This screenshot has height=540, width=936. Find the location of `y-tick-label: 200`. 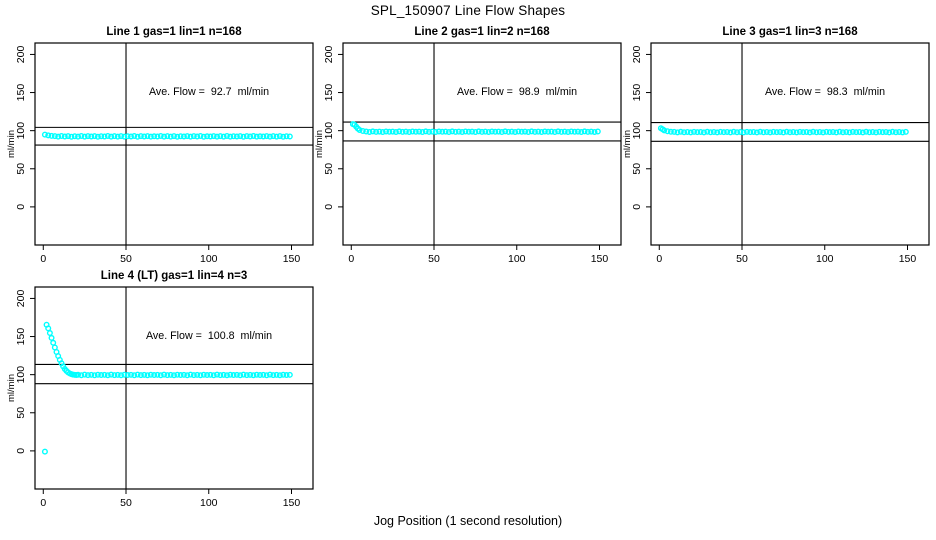

y-tick-label: 200 is located at coordinates (21, 55).